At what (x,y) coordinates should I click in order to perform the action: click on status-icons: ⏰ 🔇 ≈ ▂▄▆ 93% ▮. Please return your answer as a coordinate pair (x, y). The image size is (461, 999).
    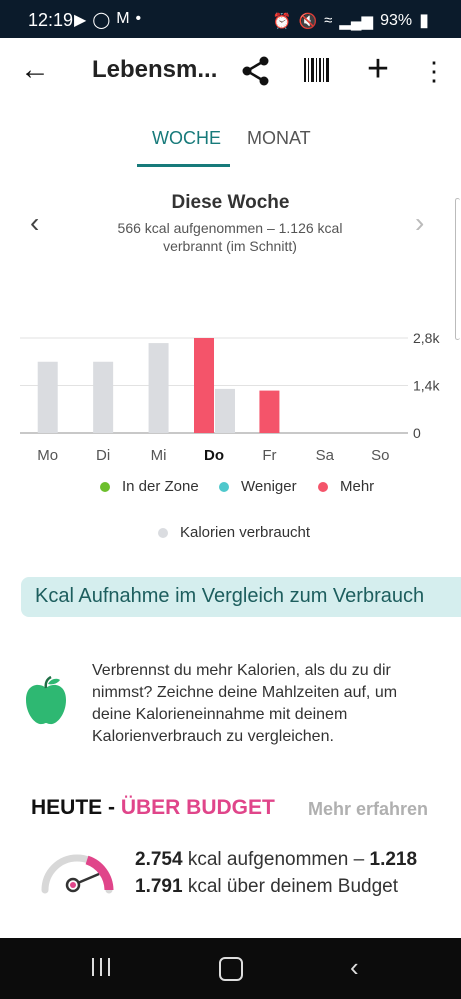
    Looking at the image, I should click on (351, 20).